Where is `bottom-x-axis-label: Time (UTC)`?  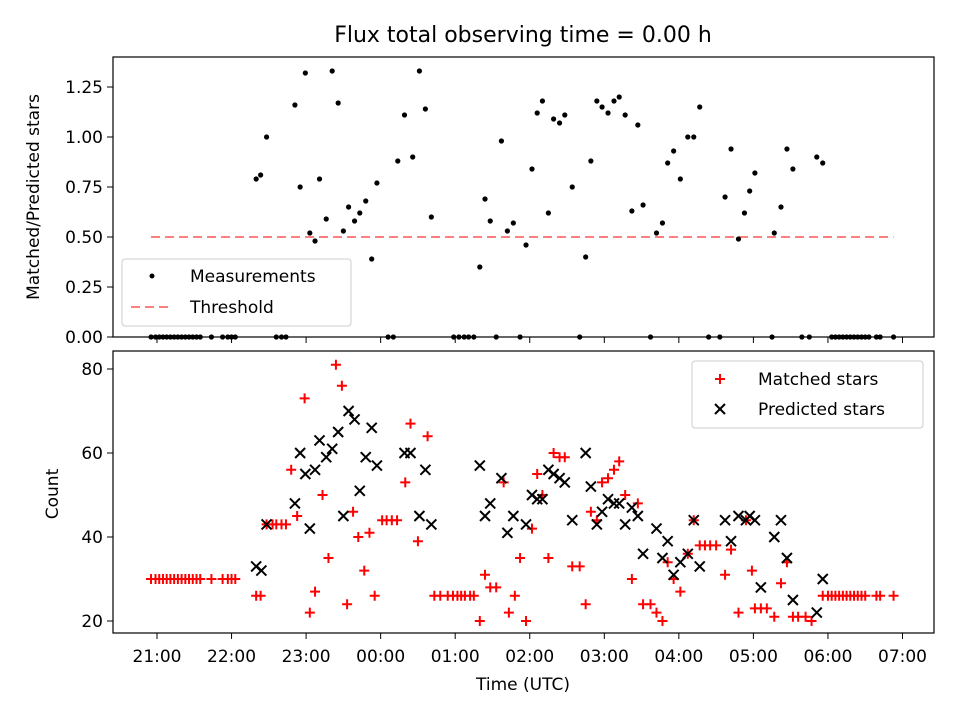
bottom-x-axis-label: Time (UTC) is located at coordinates (522, 685).